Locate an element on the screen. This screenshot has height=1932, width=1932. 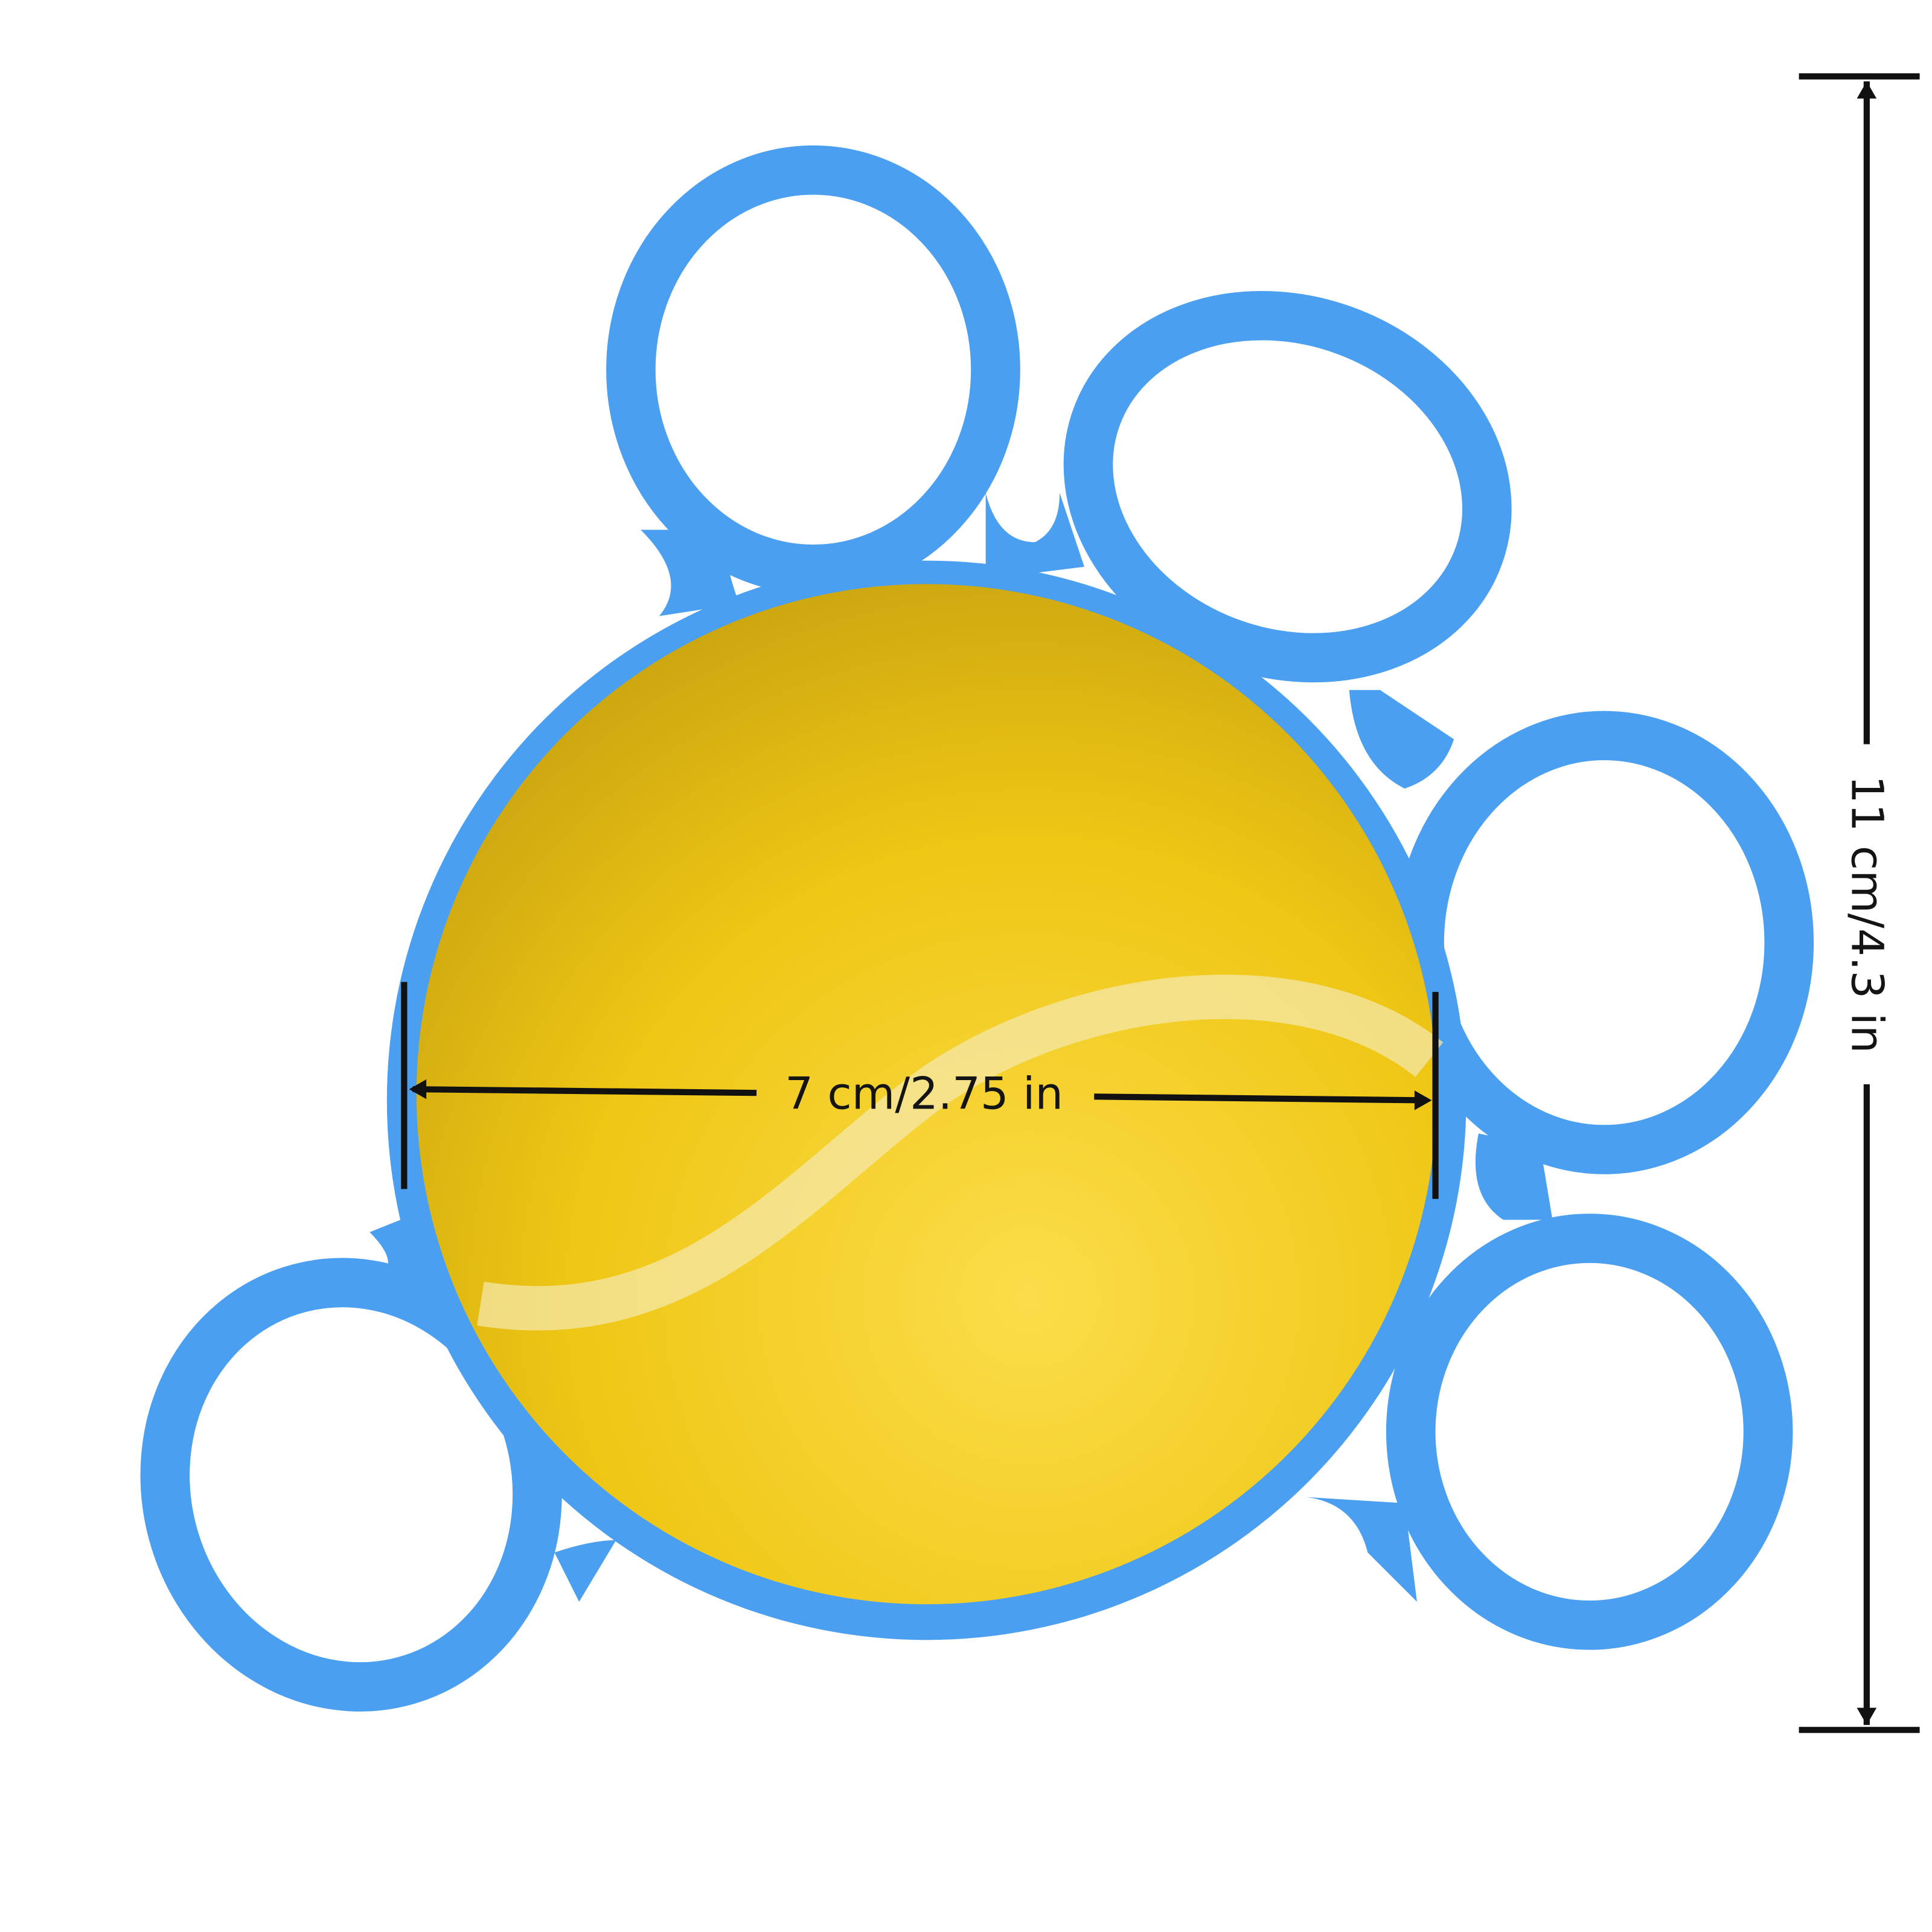
arrow-left-icon is located at coordinates (418, 1089).